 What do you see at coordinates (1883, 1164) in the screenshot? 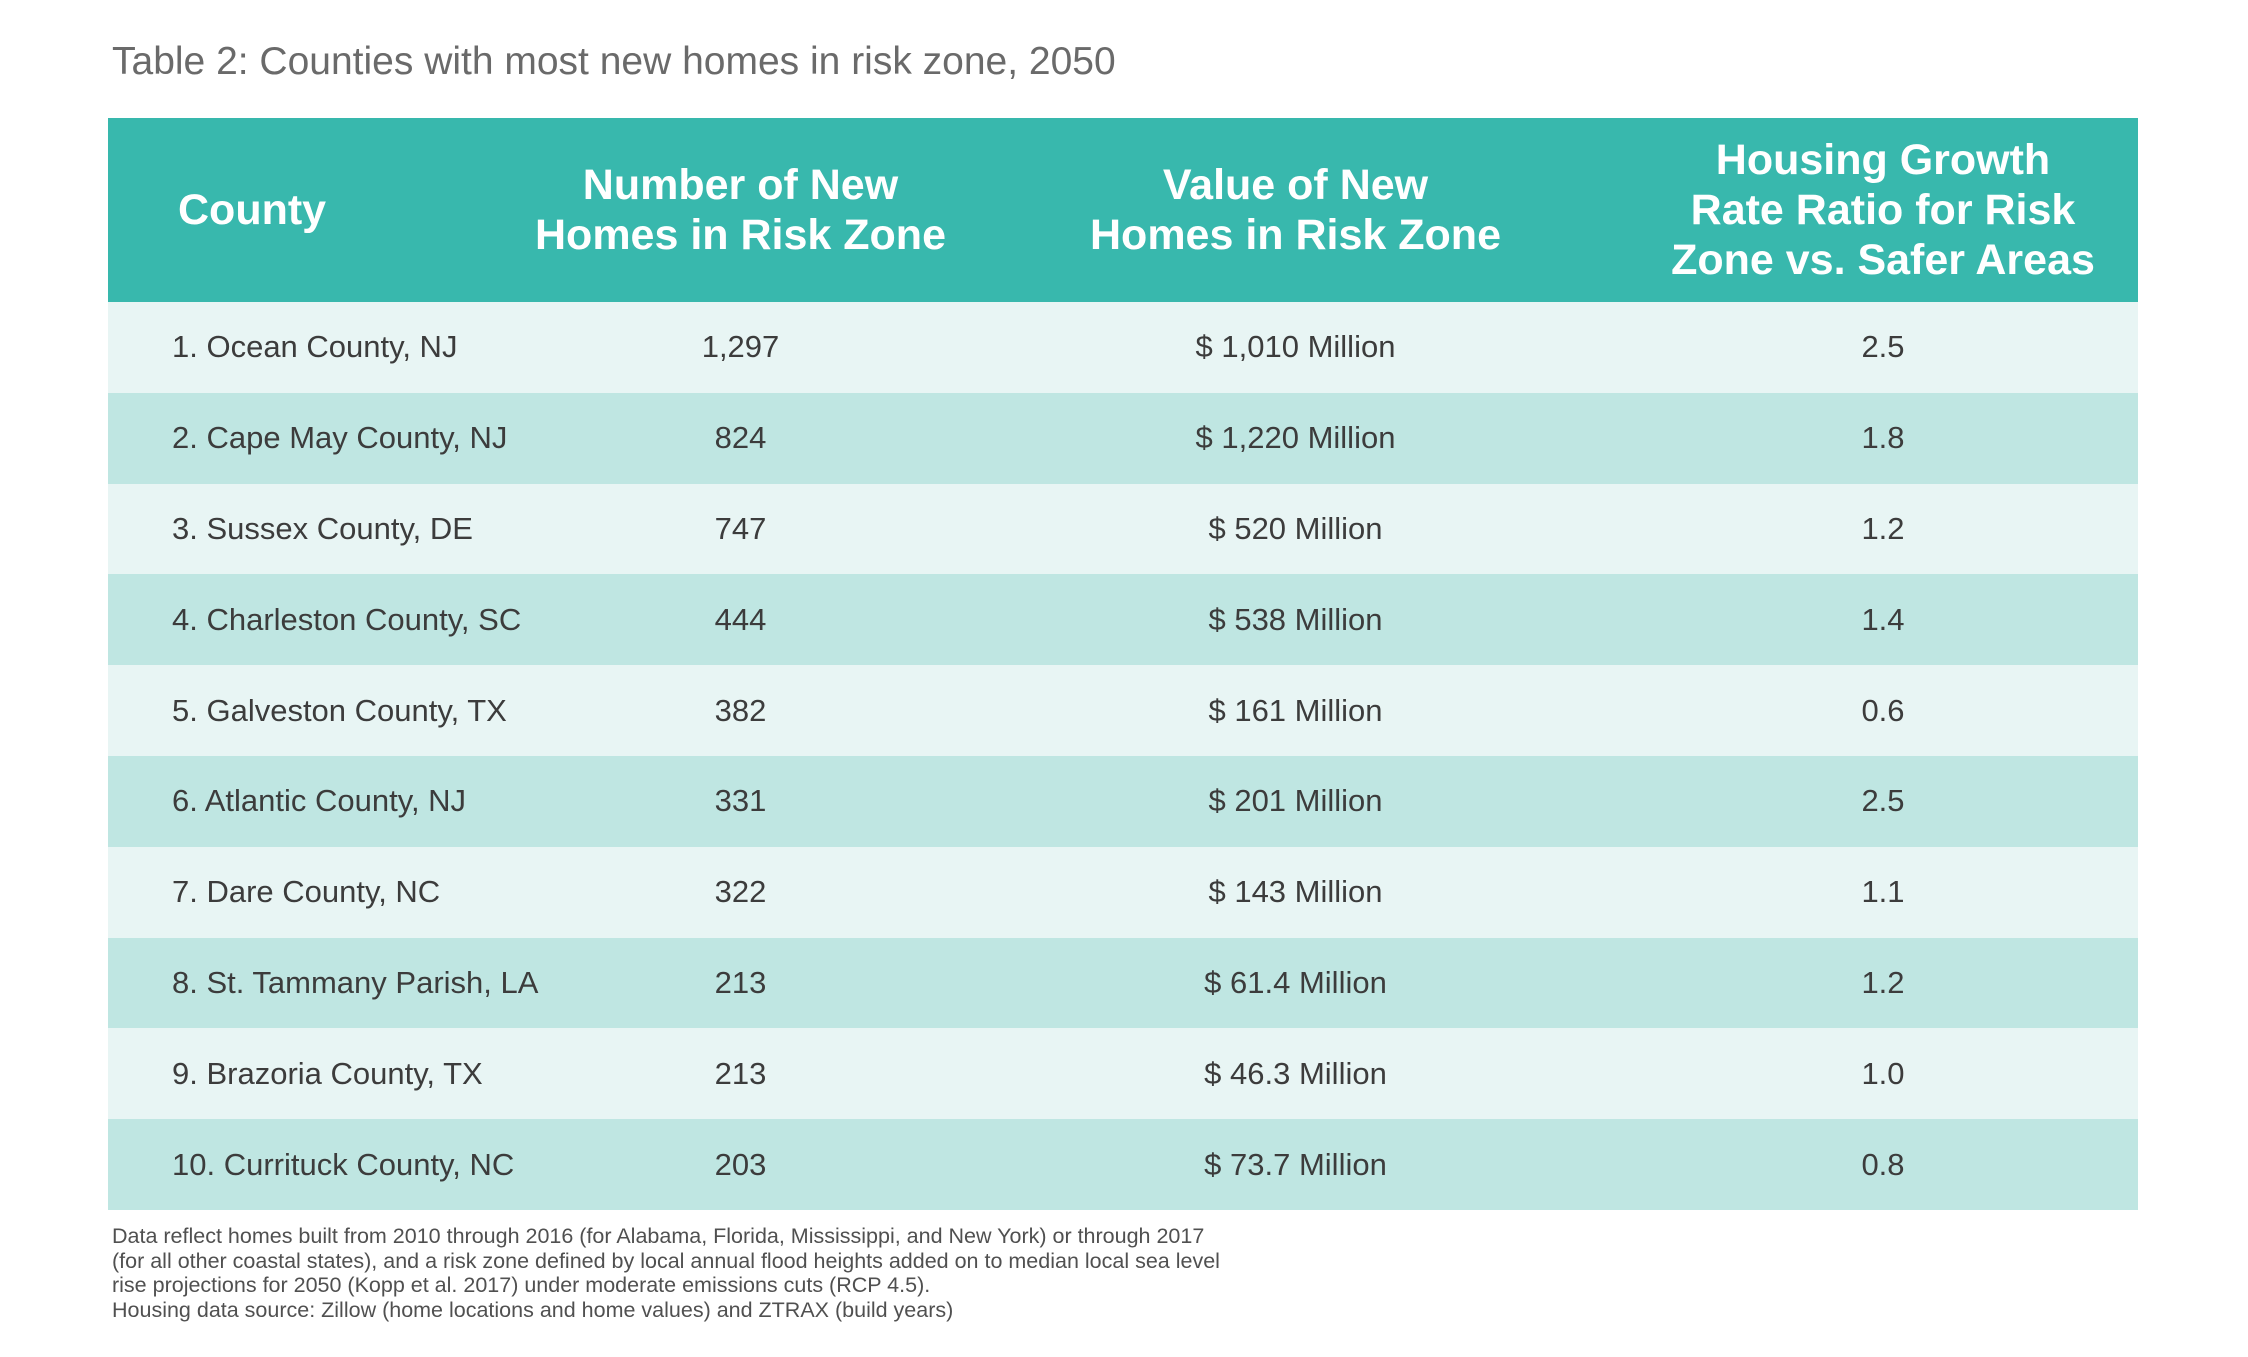
I see `cell-ratio: 0.8` at bounding box center [1883, 1164].